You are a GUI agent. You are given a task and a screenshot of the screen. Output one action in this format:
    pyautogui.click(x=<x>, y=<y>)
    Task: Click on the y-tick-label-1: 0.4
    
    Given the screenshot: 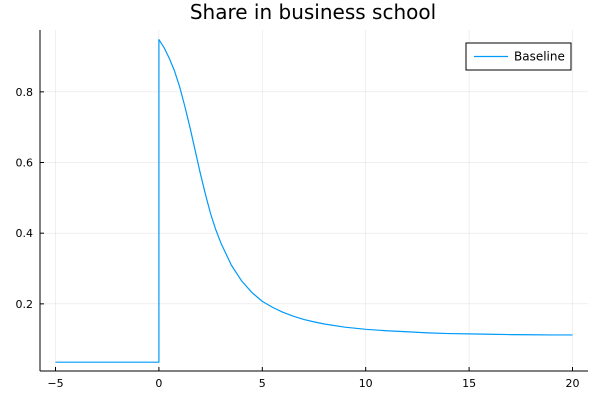 What is the action you would take?
    pyautogui.click(x=25, y=233)
    